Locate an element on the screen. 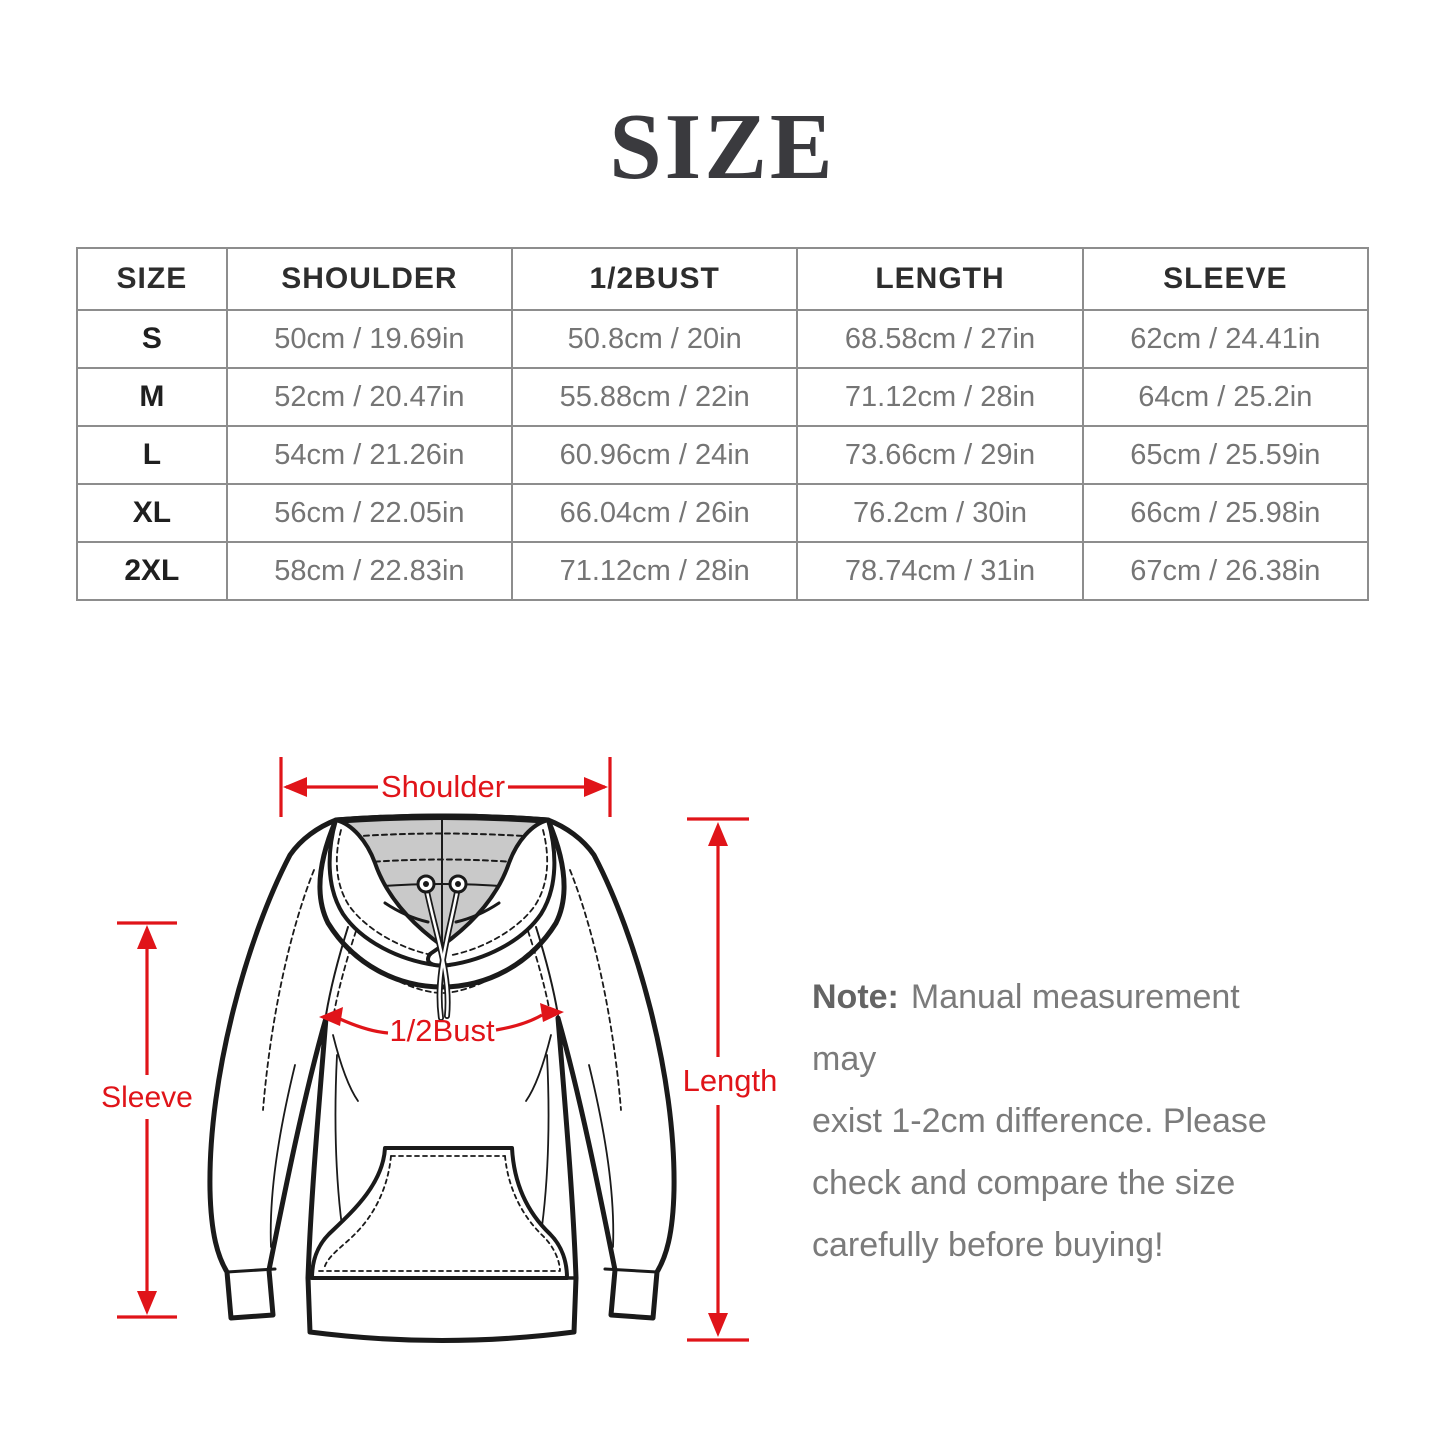 The width and height of the screenshot is (1445, 1445). cell-halfbust: 71.12cm / 28in is located at coordinates (655, 571).